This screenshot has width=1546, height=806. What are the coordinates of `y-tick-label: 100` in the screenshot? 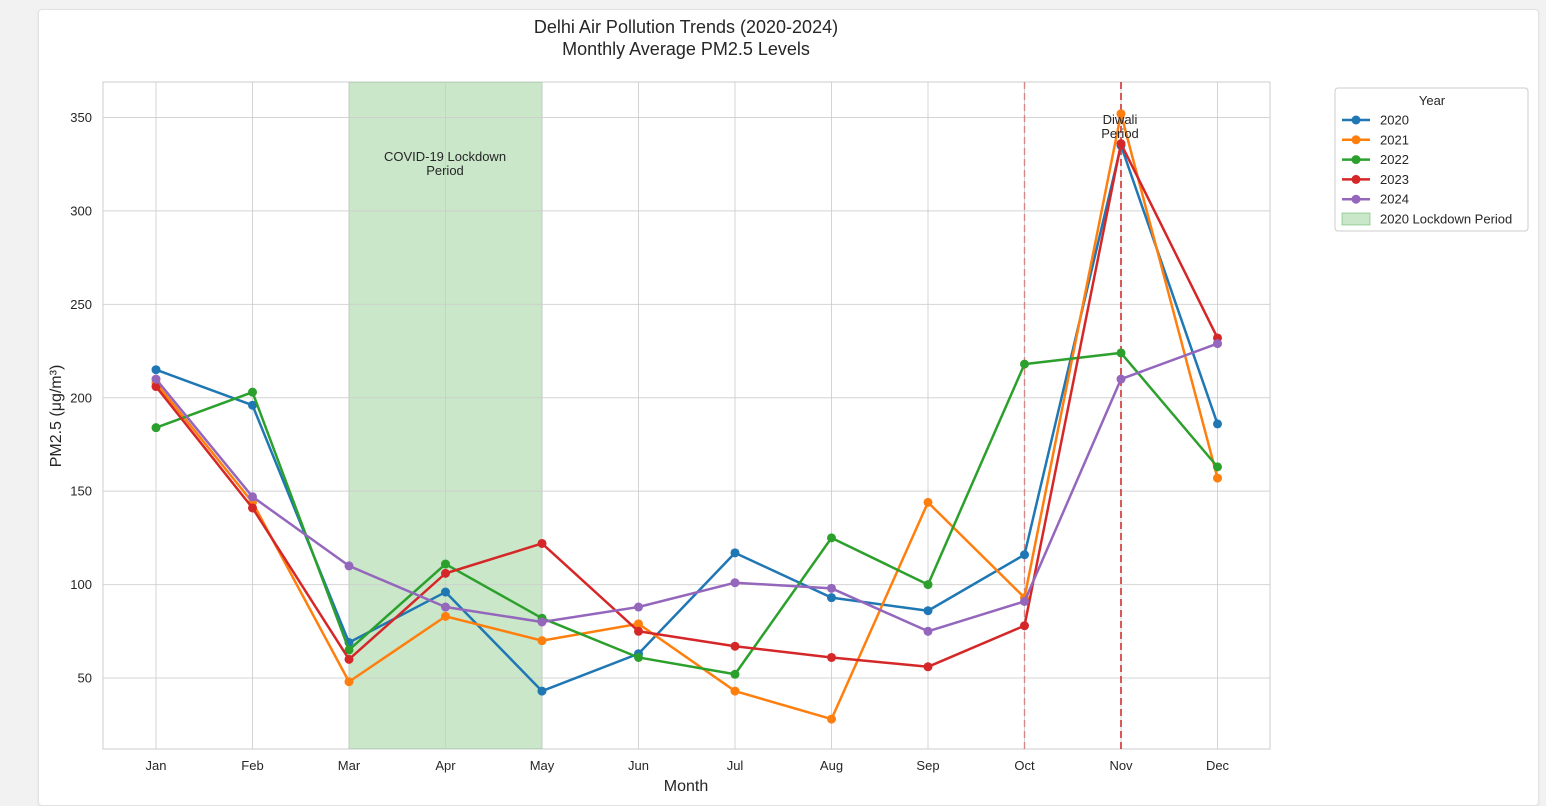 It's located at (81, 584).